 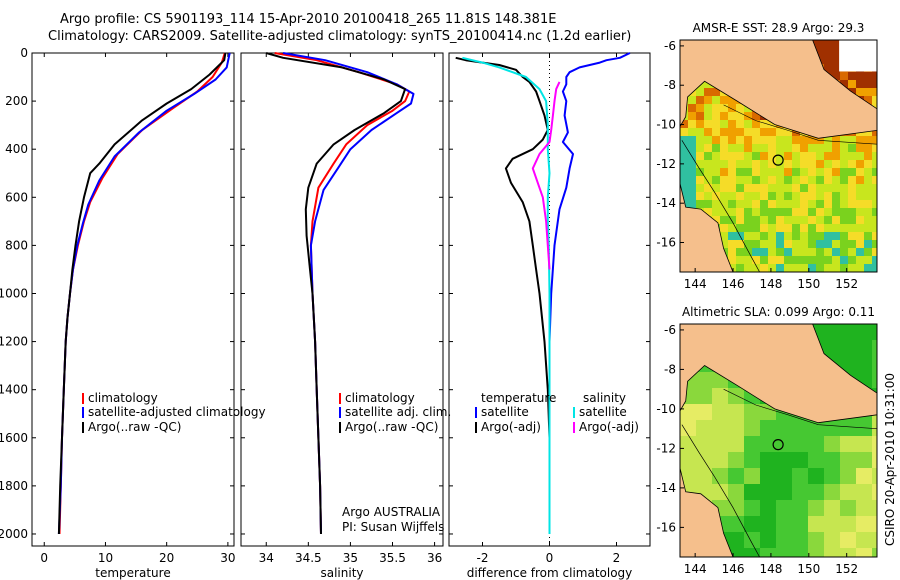 What do you see at coordinates (666, 243) in the screenshot?
I see `map-y-tick-label: -16` at bounding box center [666, 243].